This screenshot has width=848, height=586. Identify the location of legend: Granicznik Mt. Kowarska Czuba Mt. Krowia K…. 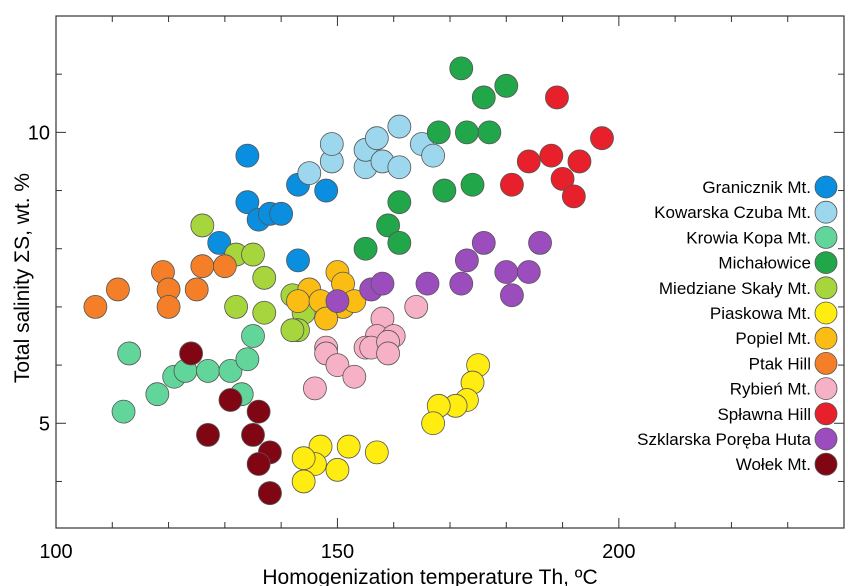
(737, 325).